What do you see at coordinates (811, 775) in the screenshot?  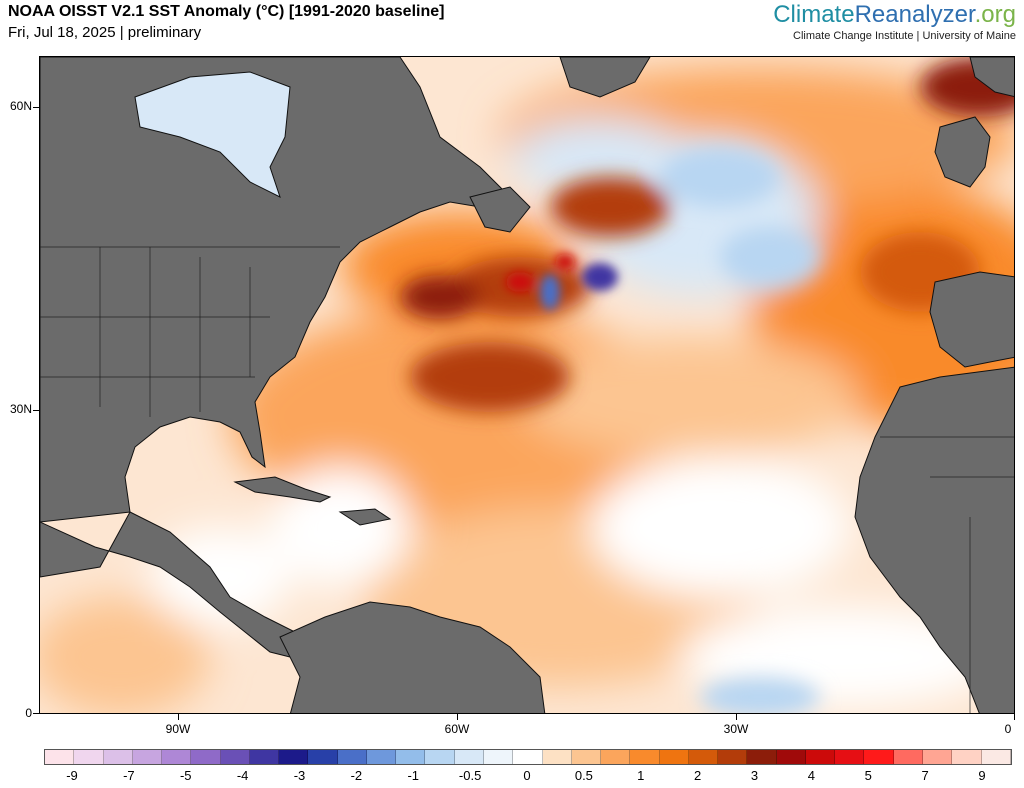 I see `colorbar-label: 4` at bounding box center [811, 775].